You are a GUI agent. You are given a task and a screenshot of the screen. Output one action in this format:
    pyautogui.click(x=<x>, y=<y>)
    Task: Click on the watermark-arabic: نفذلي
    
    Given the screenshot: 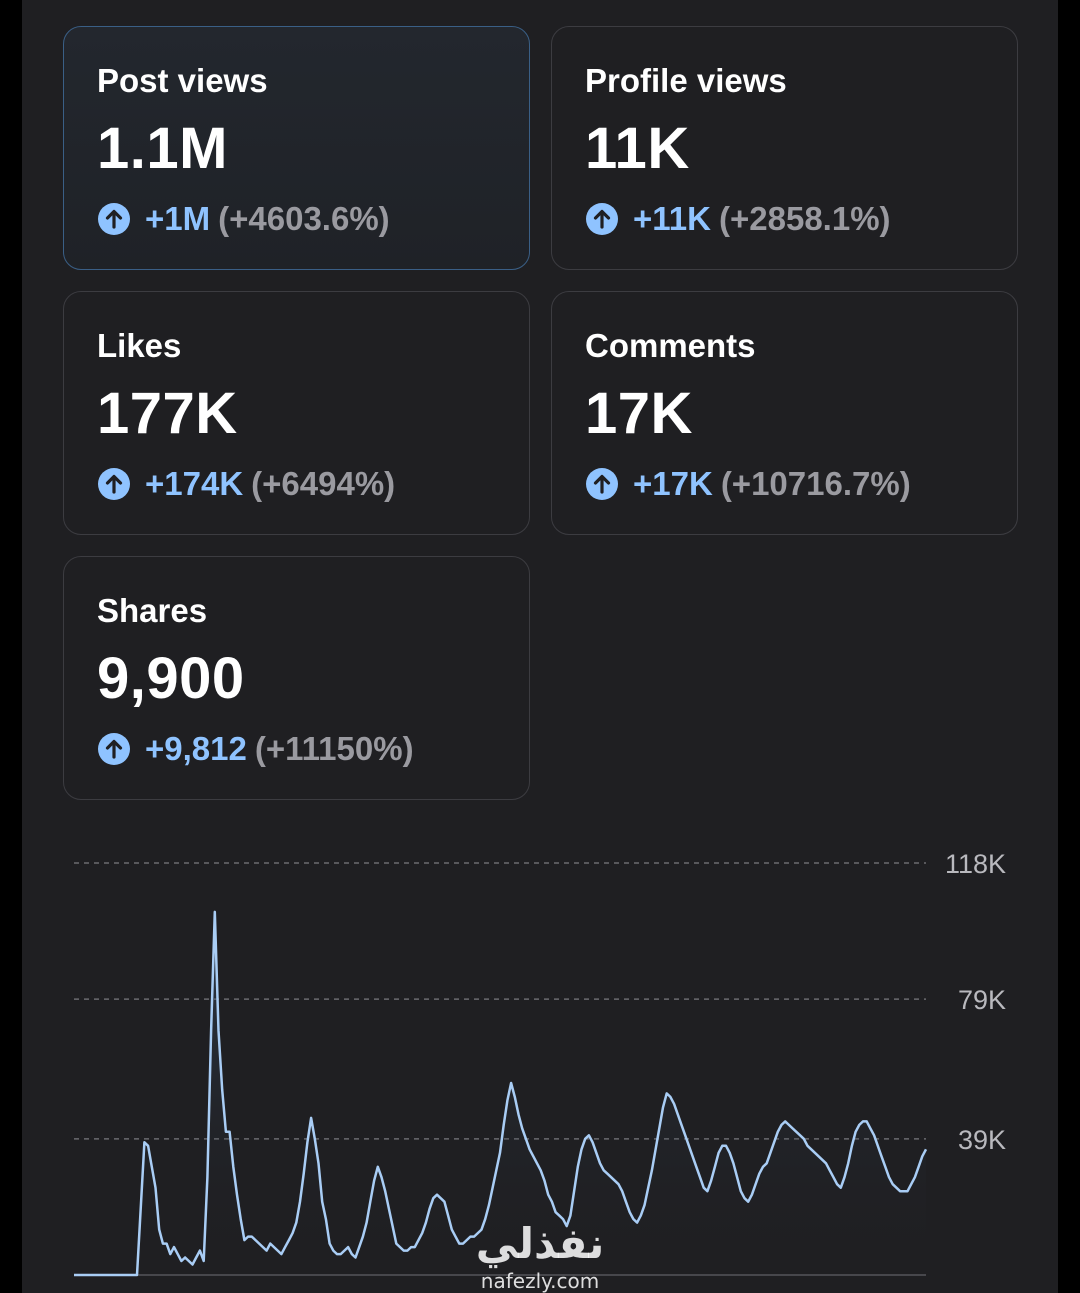 What is the action you would take?
    pyautogui.click(x=540, y=1244)
    